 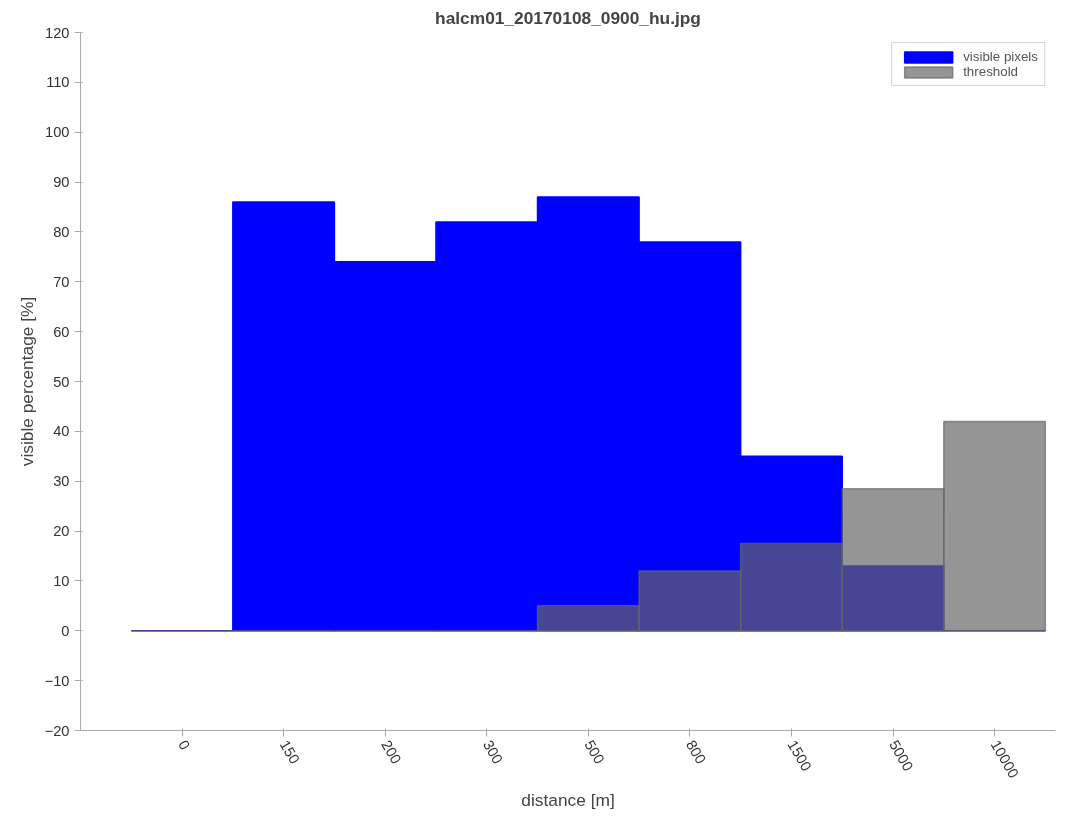 I want to click on y-tick-label: 90, so click(x=61, y=182).